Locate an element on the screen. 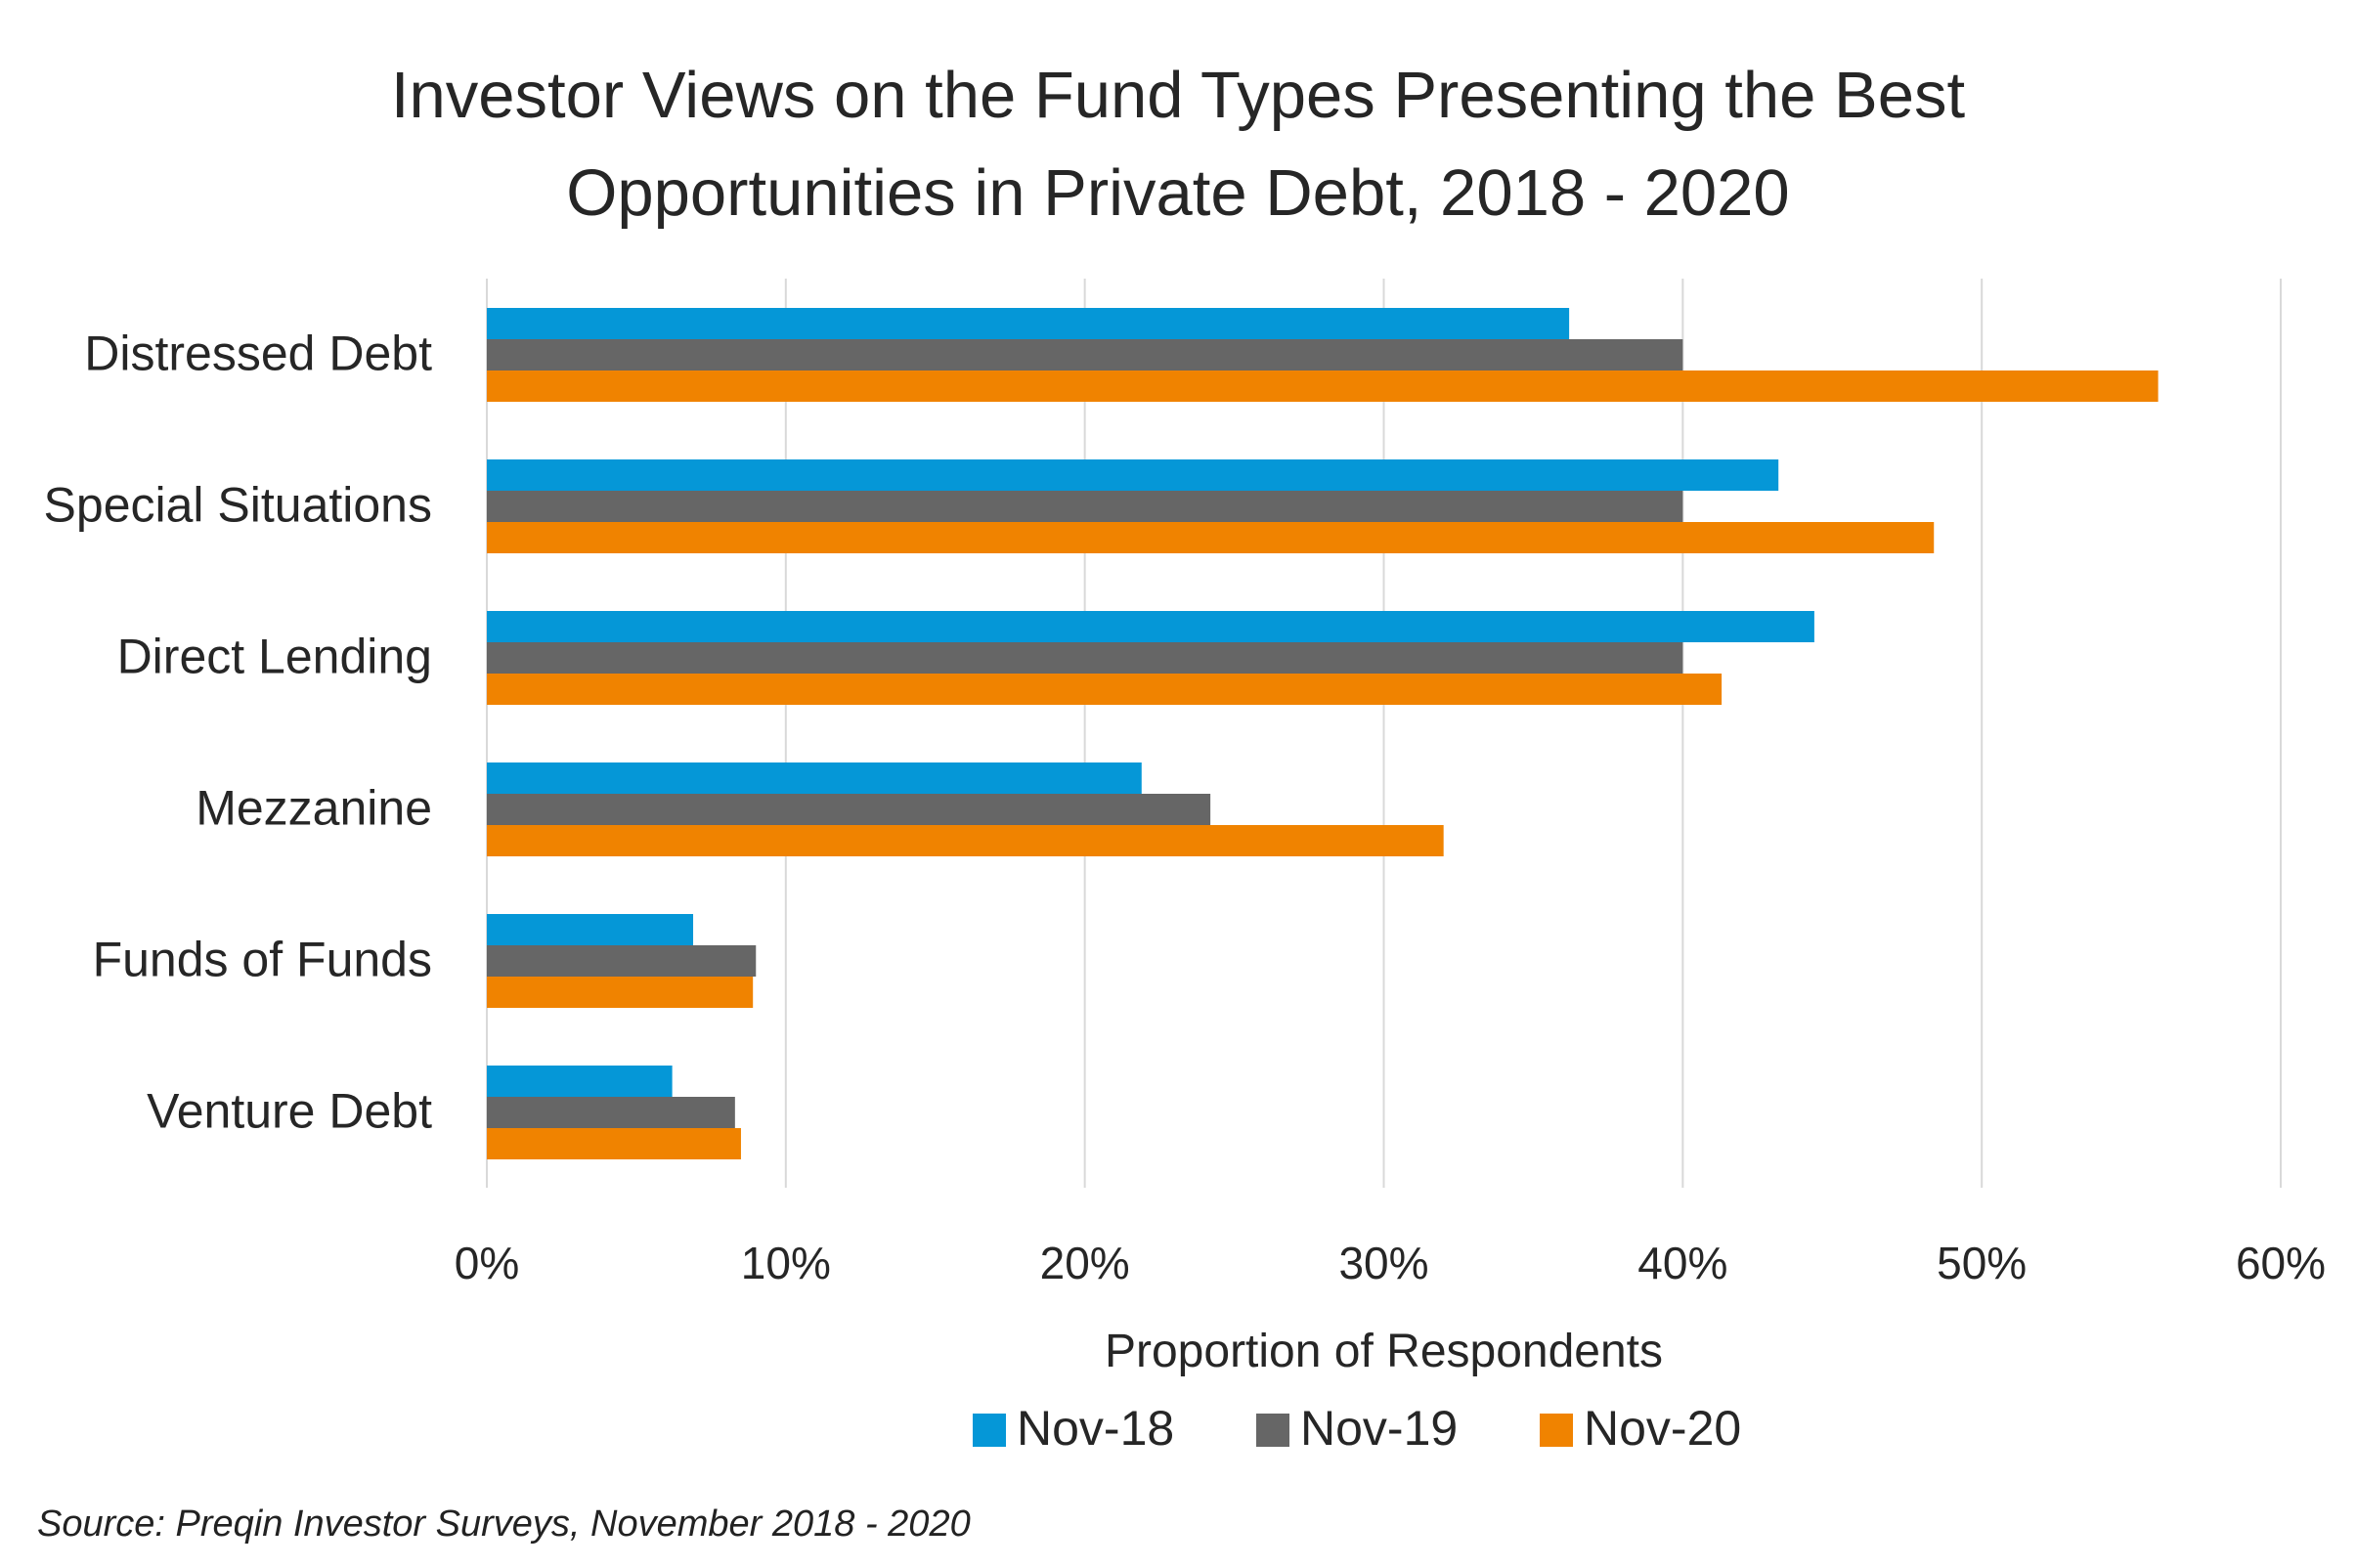  x-axis-title: Proportion of Respondents is located at coordinates (1384, 1351).